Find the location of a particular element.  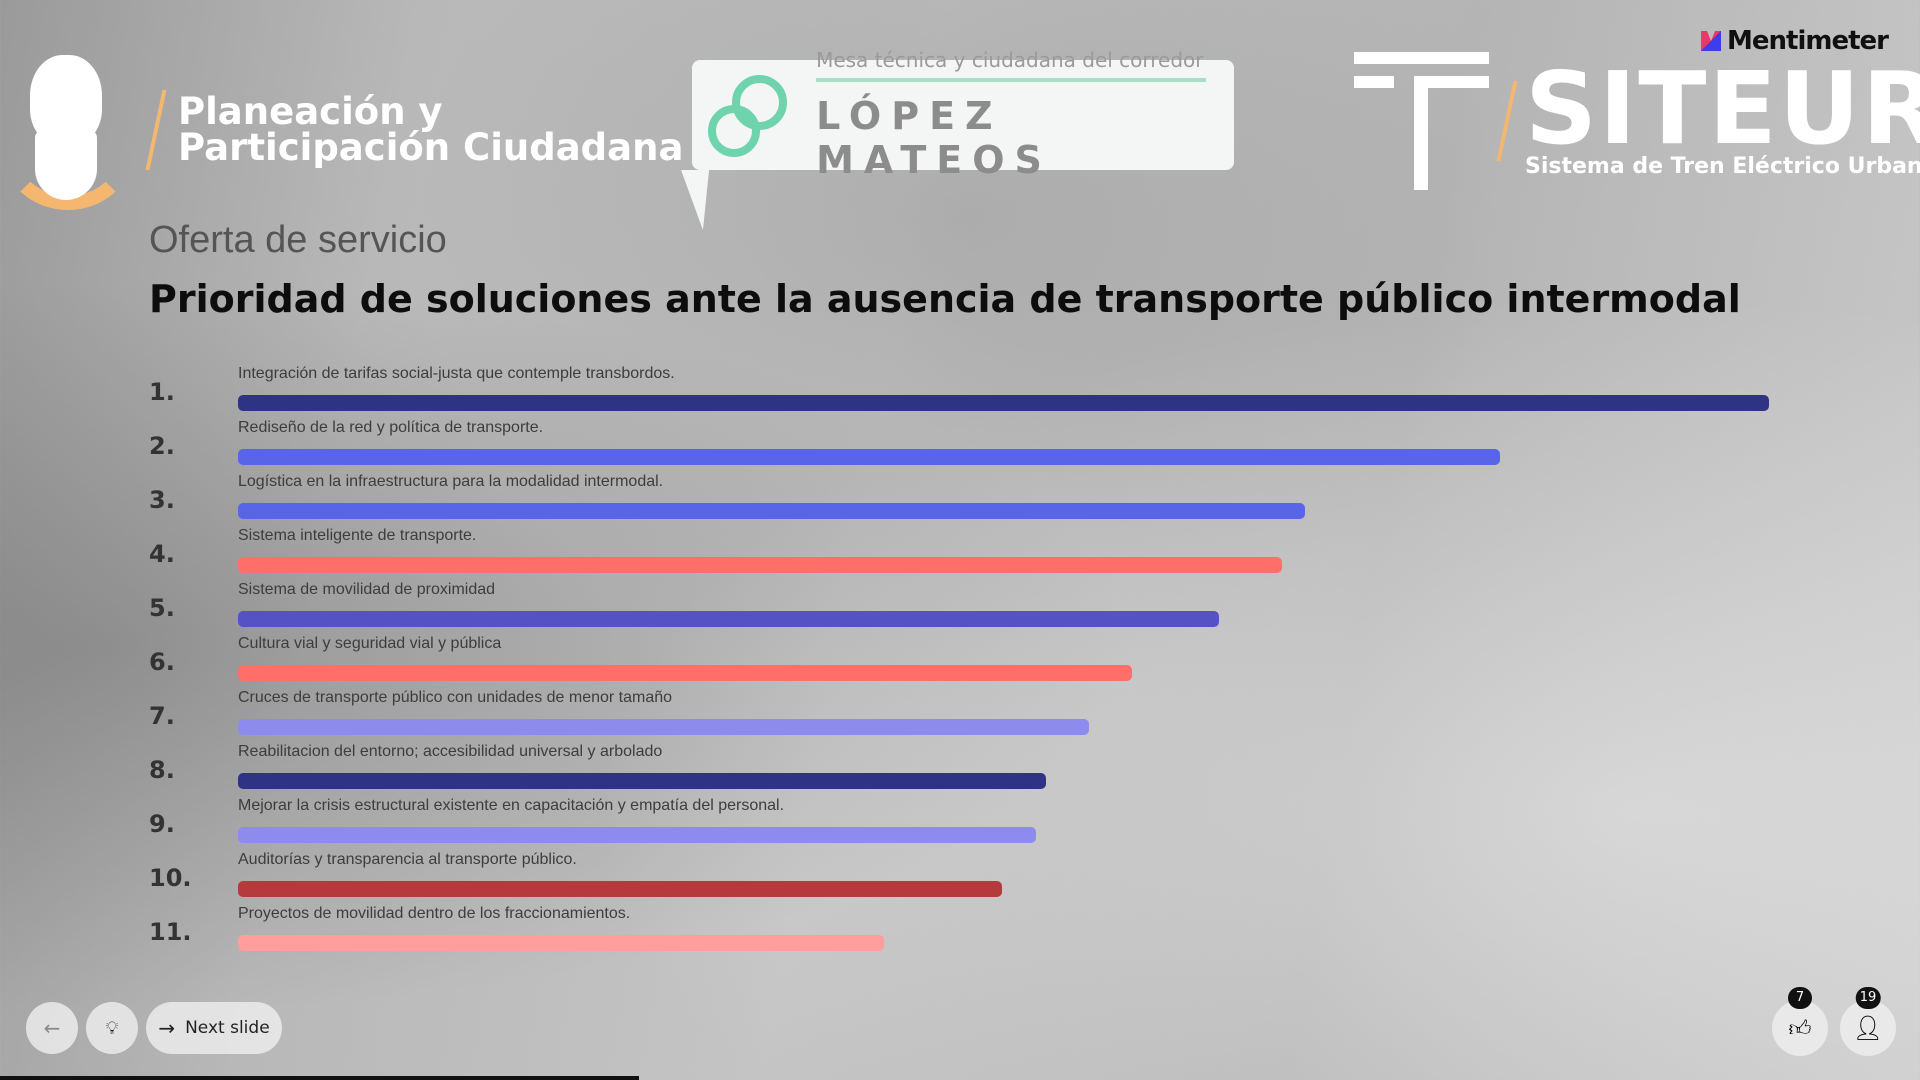

siteur-subtitle: Sistema de Tren Eléctrico Urbano is located at coordinates (1722, 166).